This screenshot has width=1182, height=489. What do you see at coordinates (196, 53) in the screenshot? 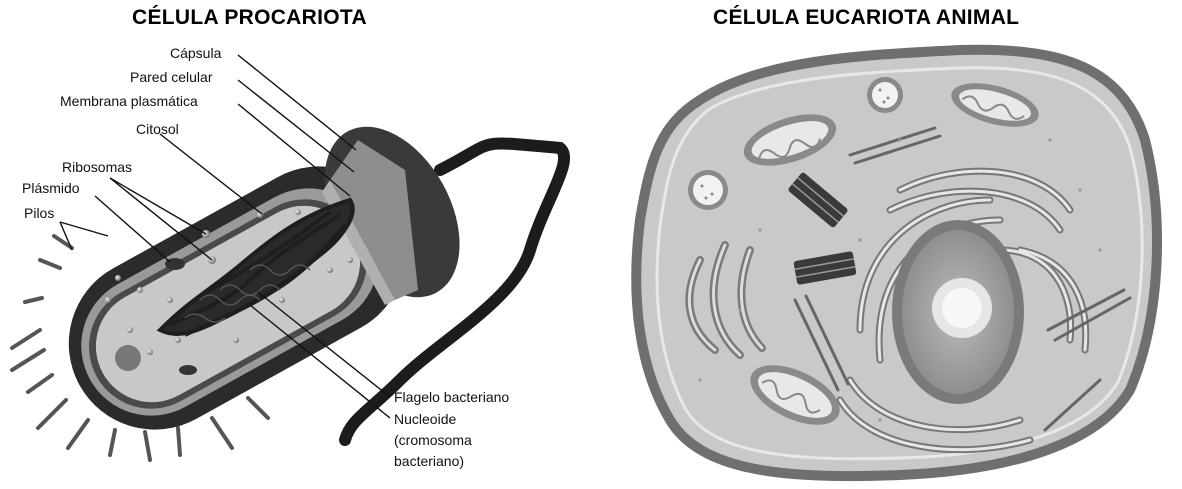
I see `label-capsule: Cápsula` at bounding box center [196, 53].